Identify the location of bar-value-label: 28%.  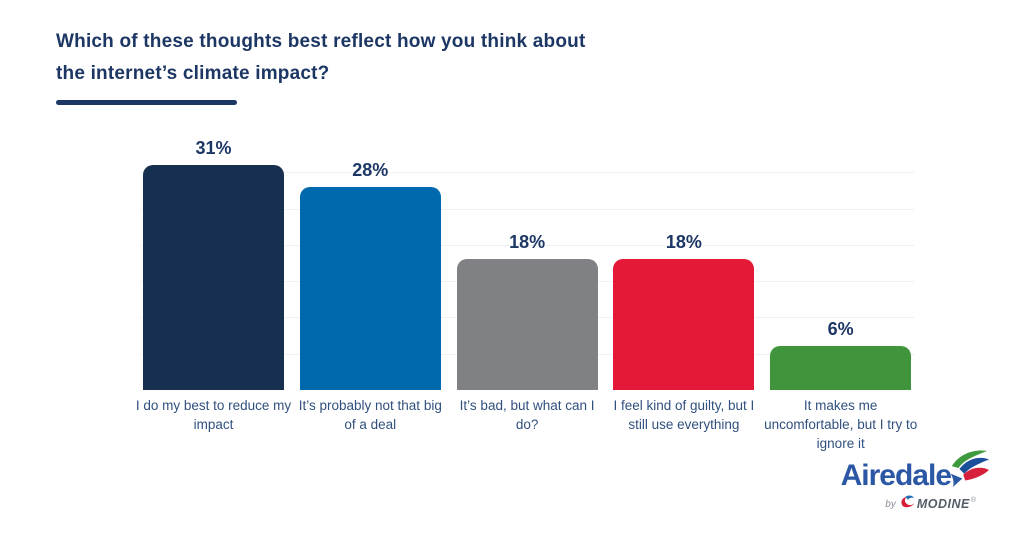
(370, 169).